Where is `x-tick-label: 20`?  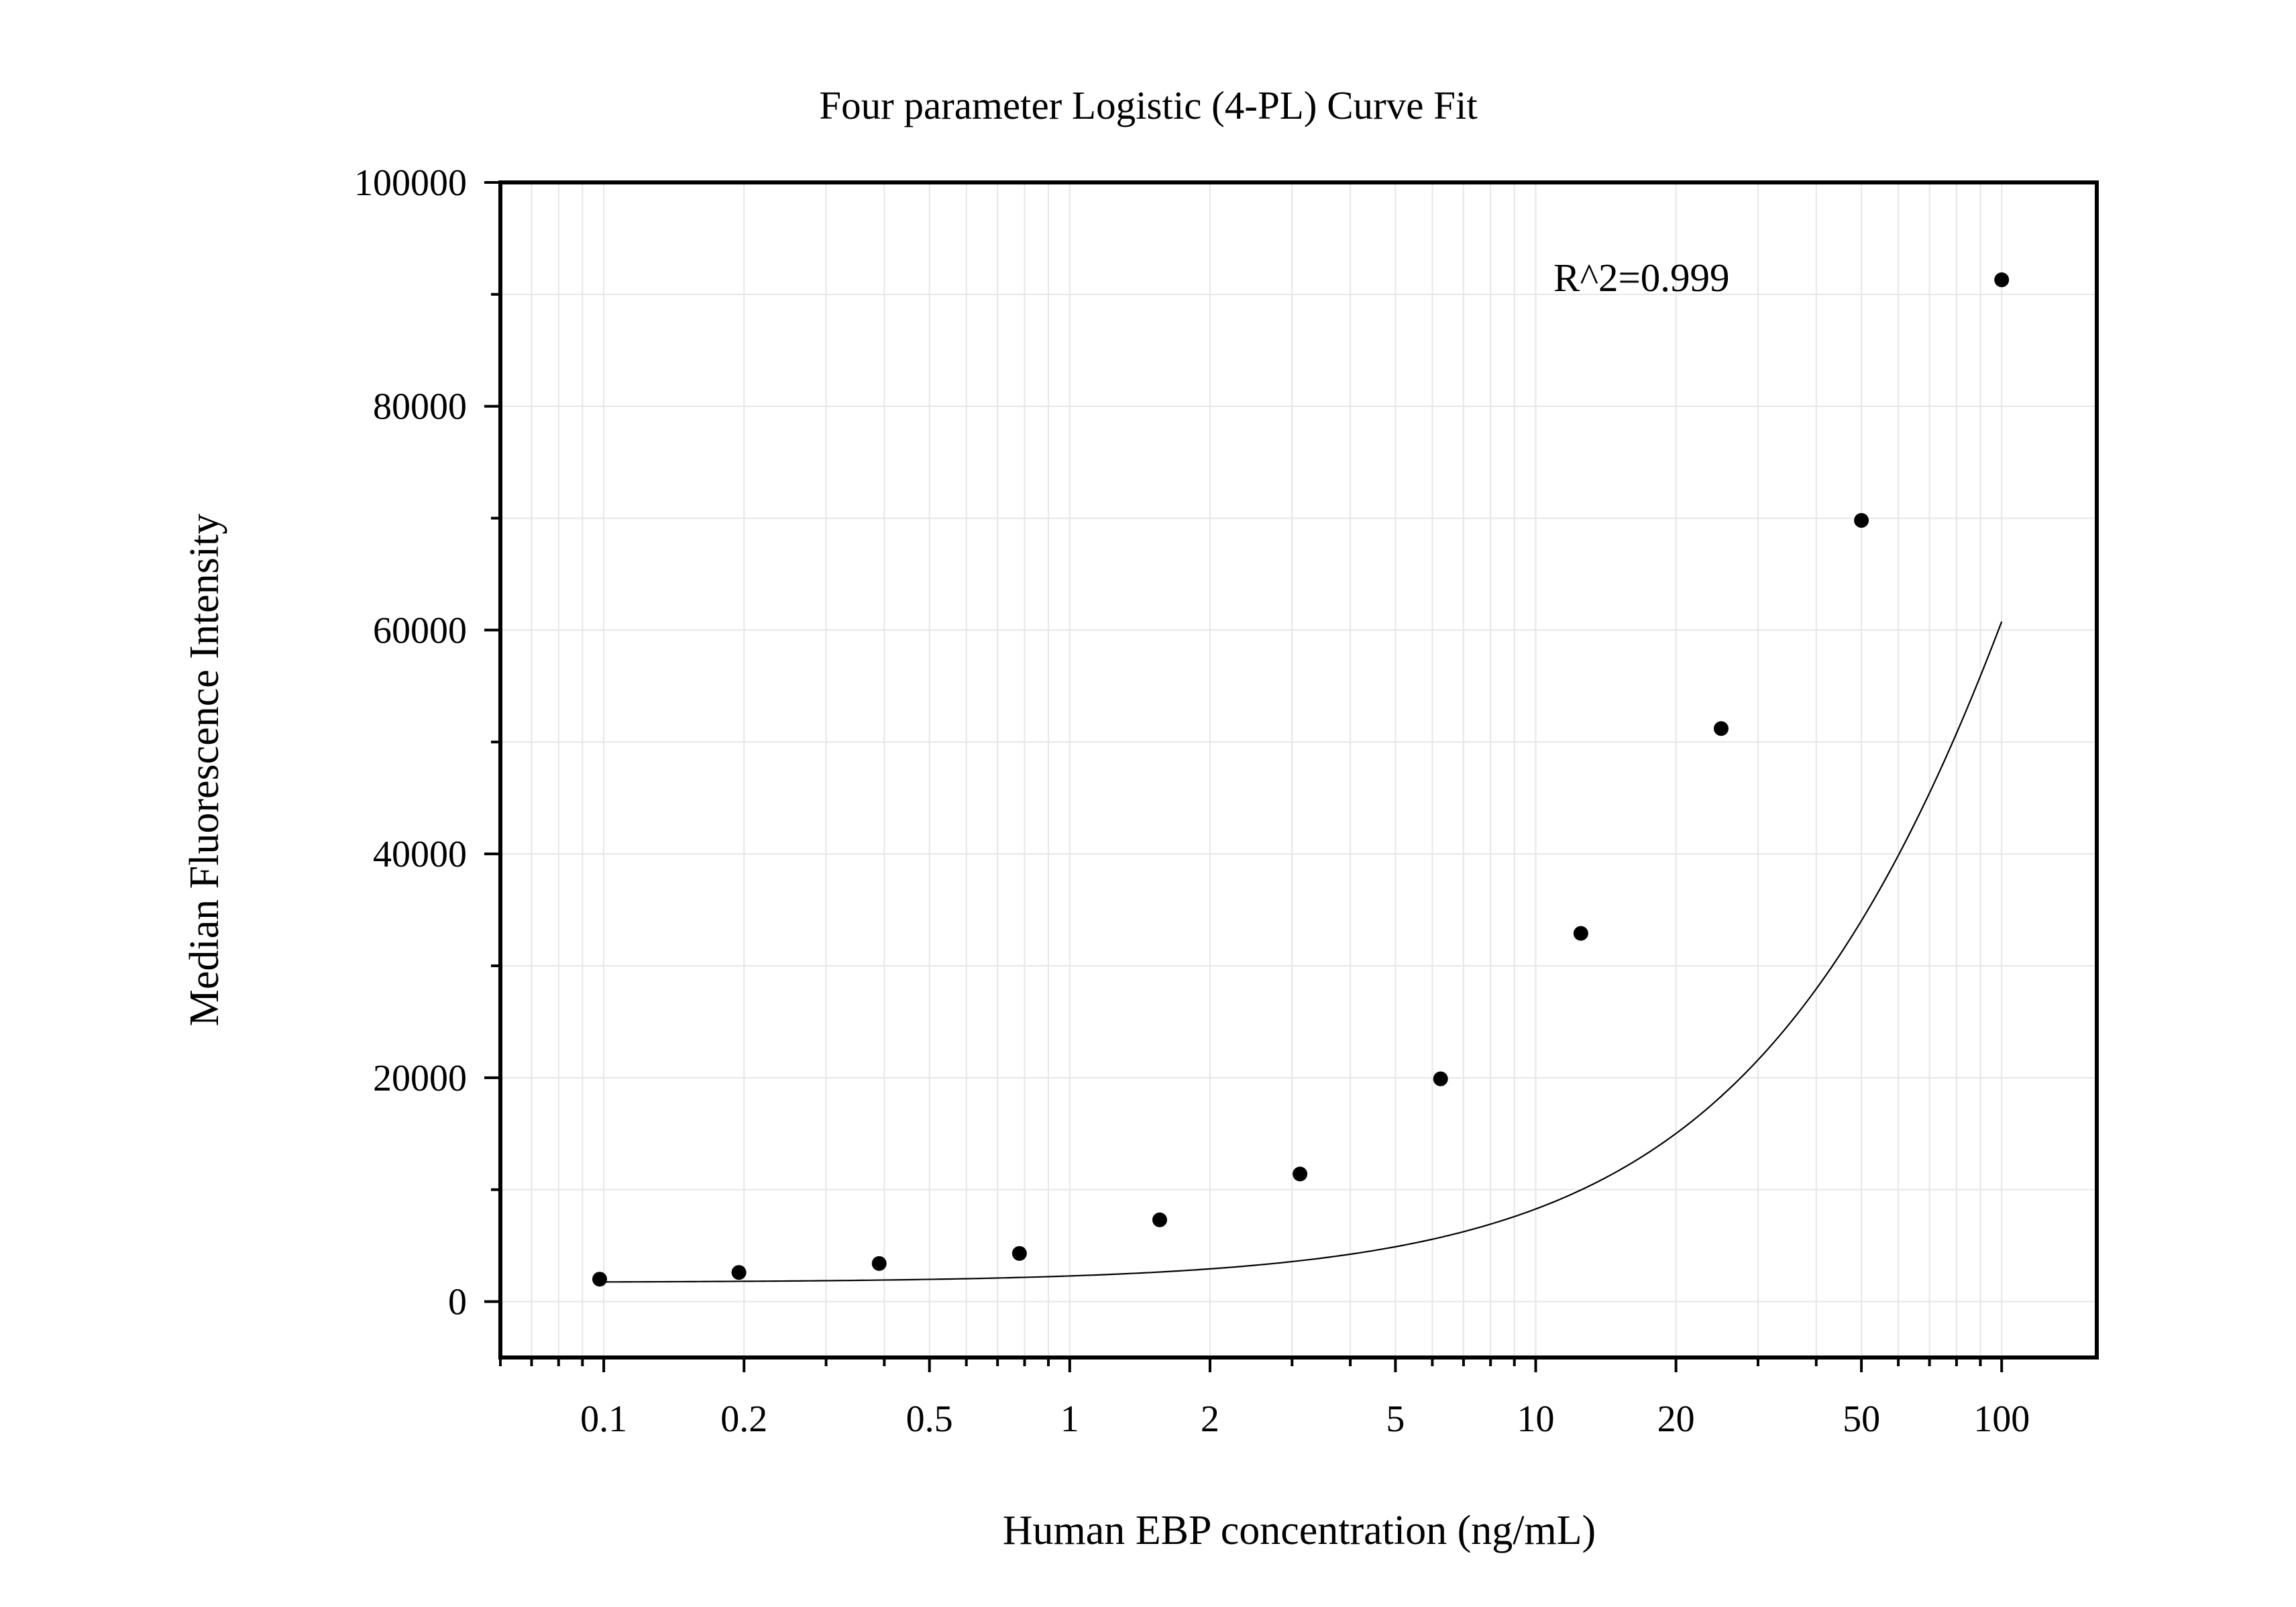 x-tick-label: 20 is located at coordinates (1676, 1419).